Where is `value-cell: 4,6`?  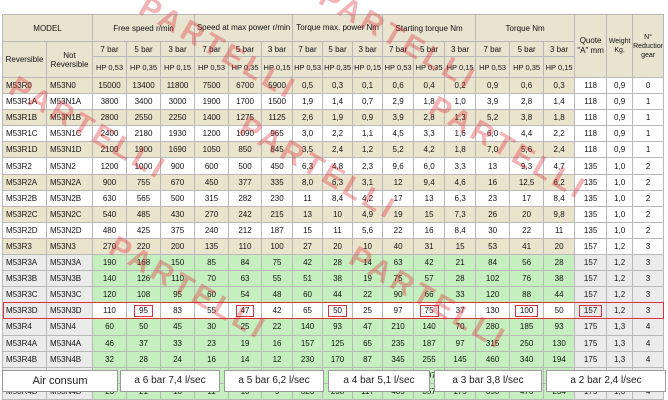
value-cell: 4,6 is located at coordinates (460, 182).